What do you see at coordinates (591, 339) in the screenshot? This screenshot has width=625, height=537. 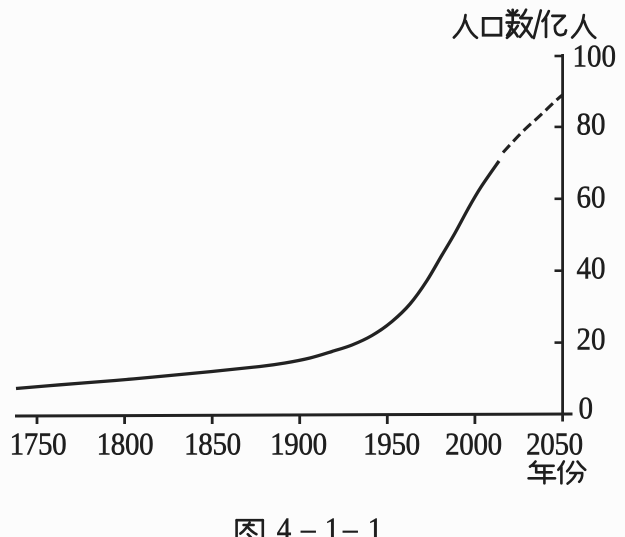 I see `svg-text: 20` at bounding box center [591, 339].